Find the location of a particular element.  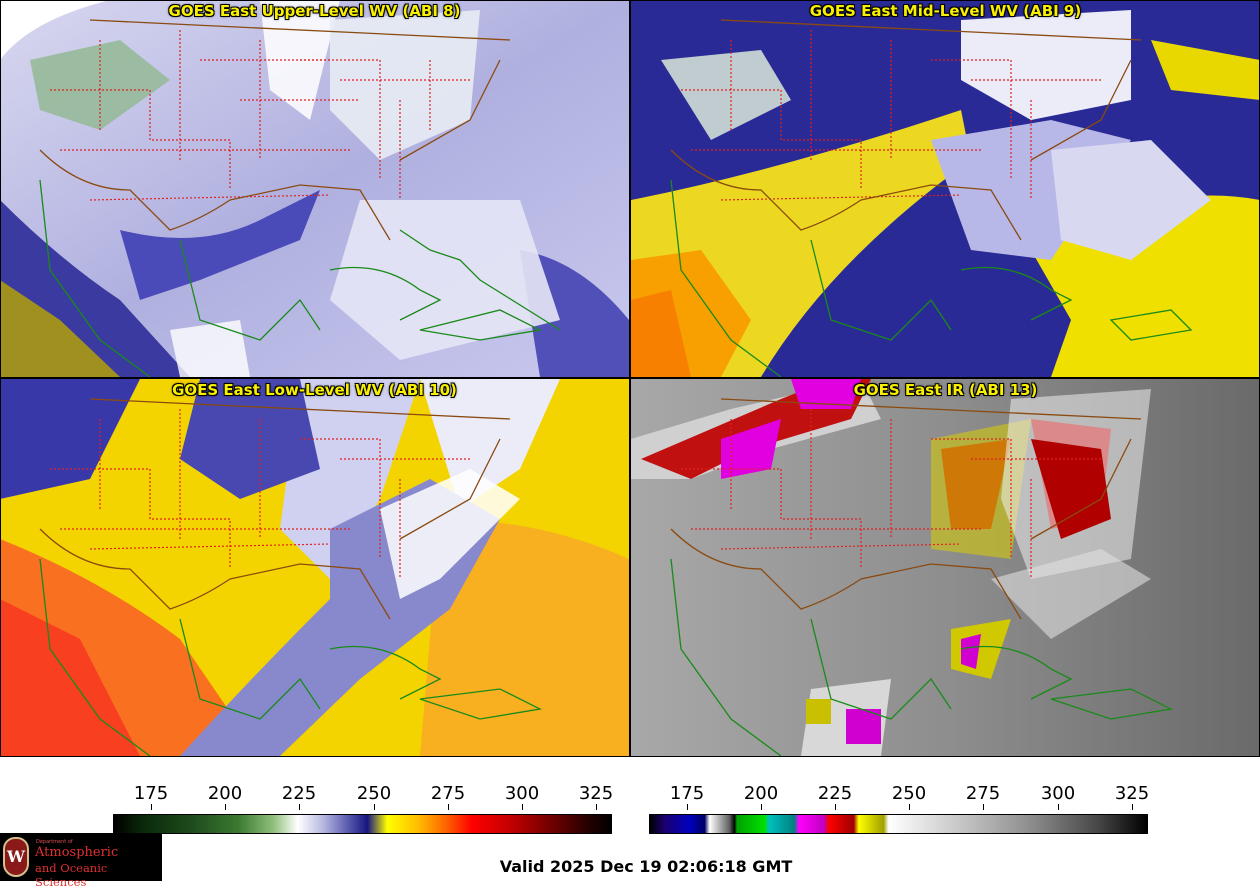

wv-tick-label: 175 is located at coordinates (151, 793).